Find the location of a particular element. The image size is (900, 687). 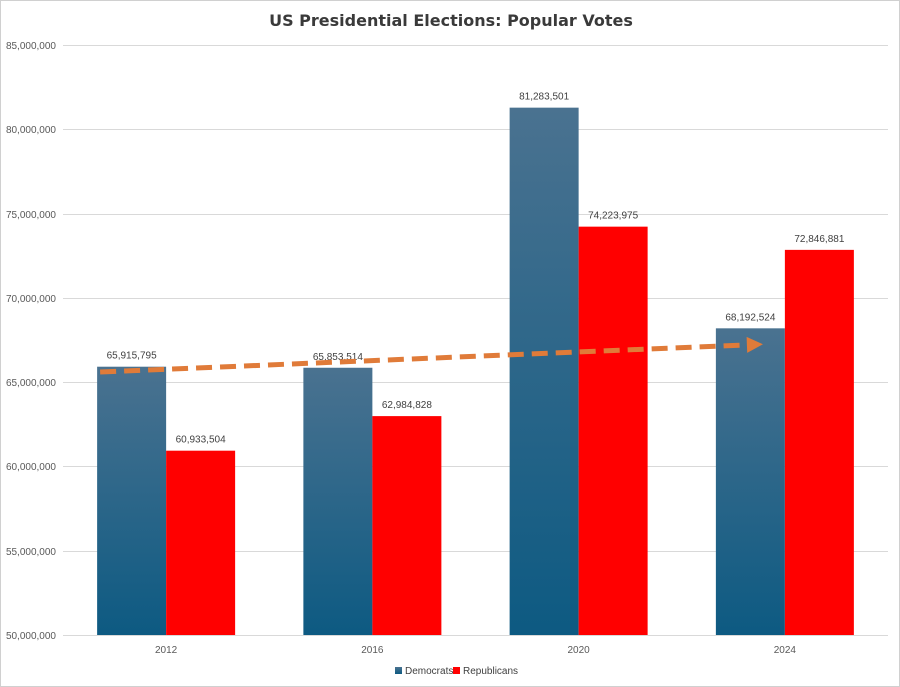

legend-swatch-republicans is located at coordinates (456, 670).